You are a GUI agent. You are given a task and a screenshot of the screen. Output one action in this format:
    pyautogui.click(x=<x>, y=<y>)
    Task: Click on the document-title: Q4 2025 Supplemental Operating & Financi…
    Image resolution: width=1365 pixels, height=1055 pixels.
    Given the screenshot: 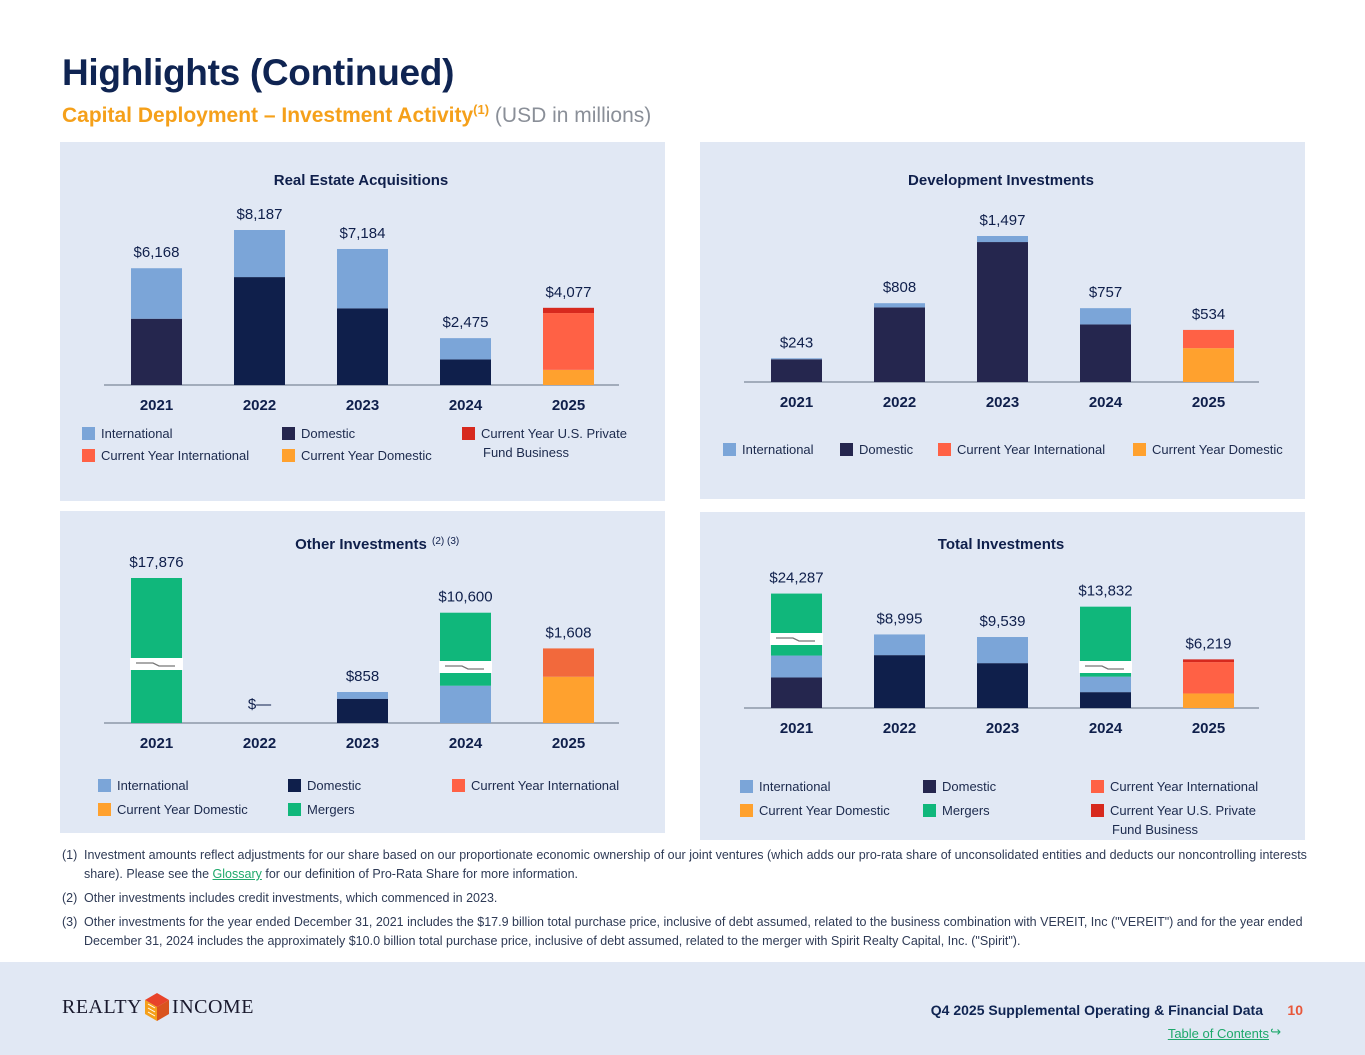 What is the action you would take?
    pyautogui.click(x=1096, y=1010)
    